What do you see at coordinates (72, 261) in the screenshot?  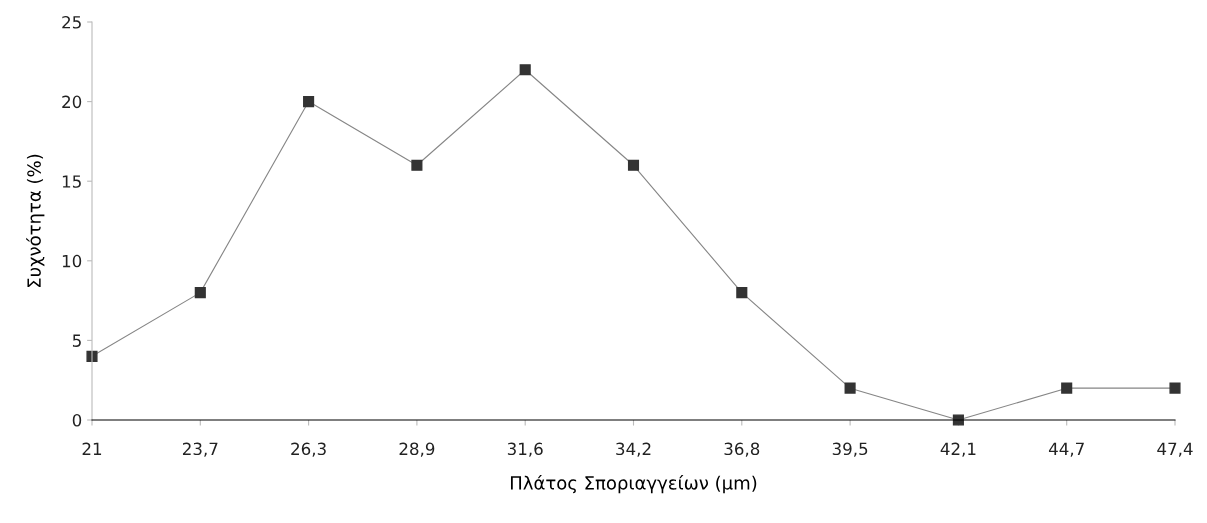 I see `y-tick-label: 10` at bounding box center [72, 261].